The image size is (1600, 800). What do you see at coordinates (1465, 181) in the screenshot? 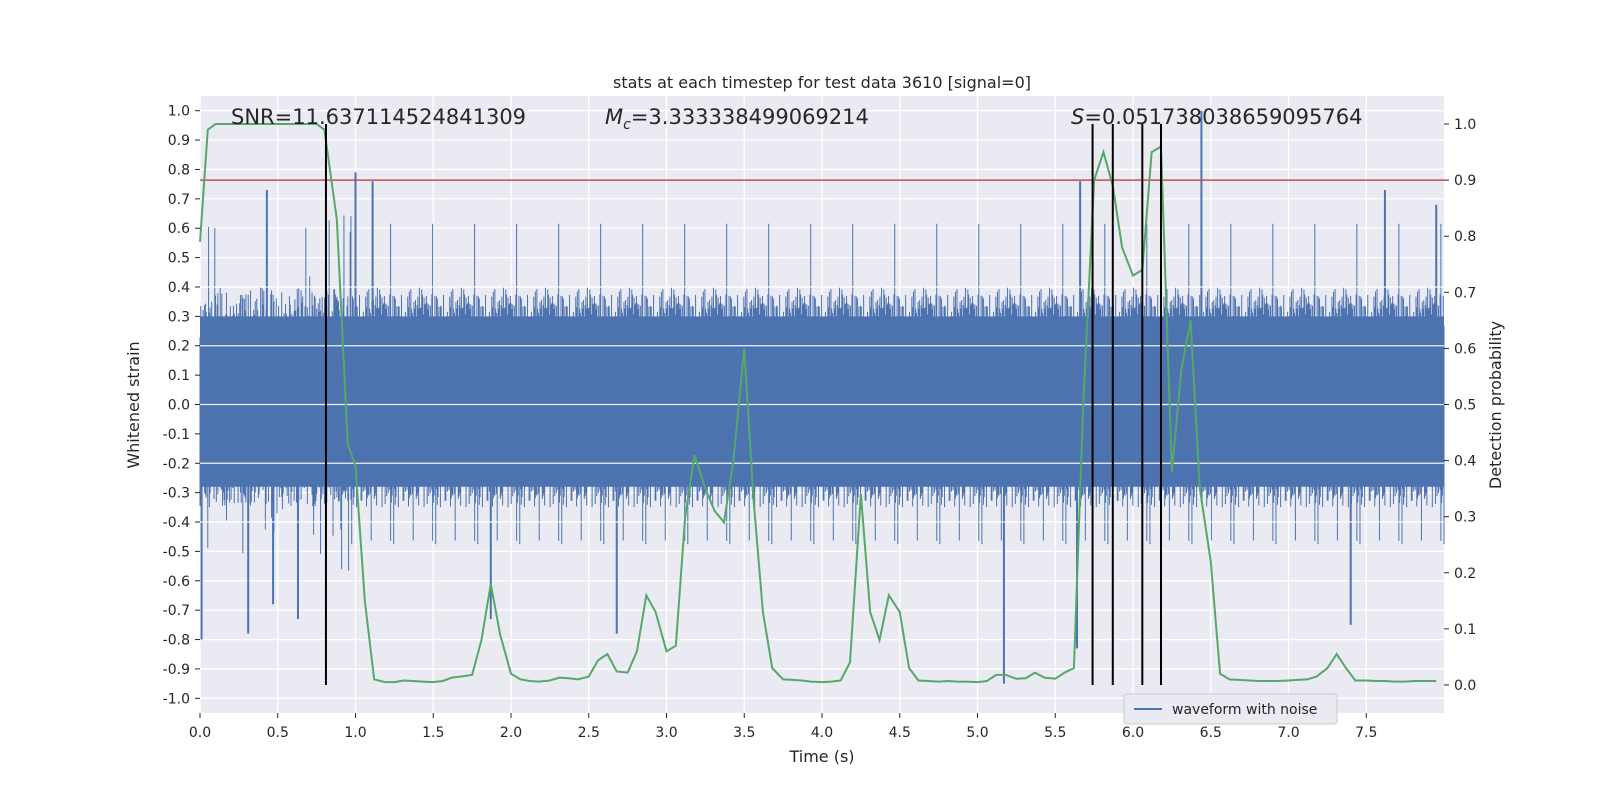
I see `y-tick-label-right: 0.9` at bounding box center [1465, 181].